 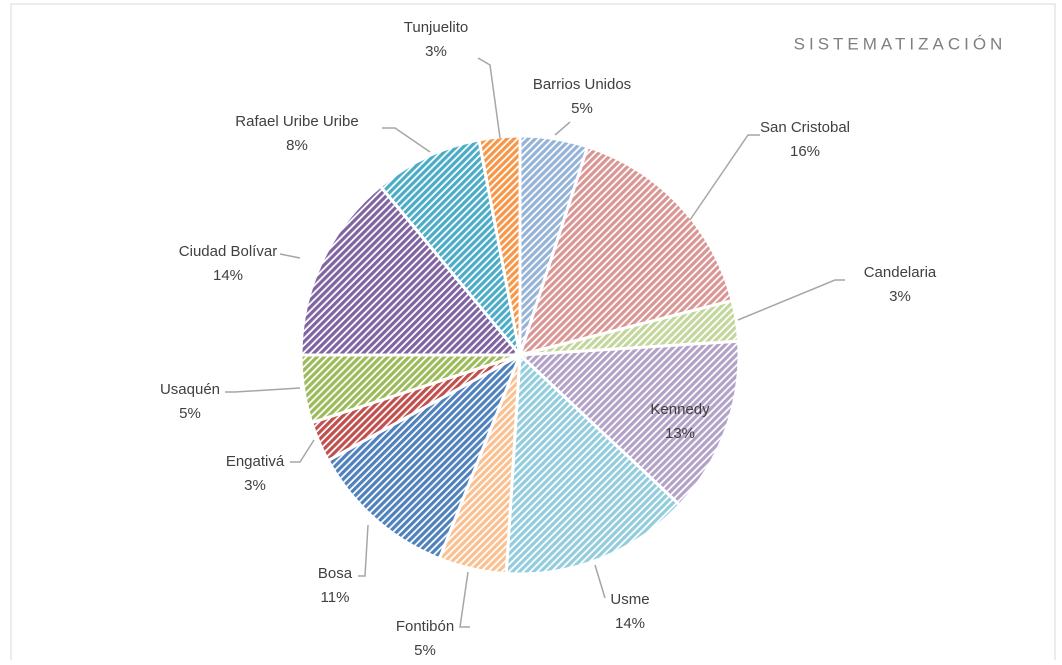 What do you see at coordinates (900, 272) in the screenshot?
I see `slice-label: Candelaria` at bounding box center [900, 272].